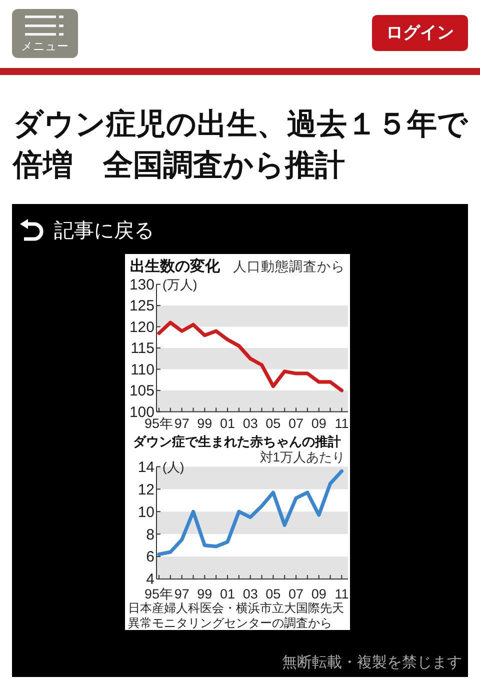 This screenshot has height=695, width=480. I want to click on text: ログイン, so click(420, 33).